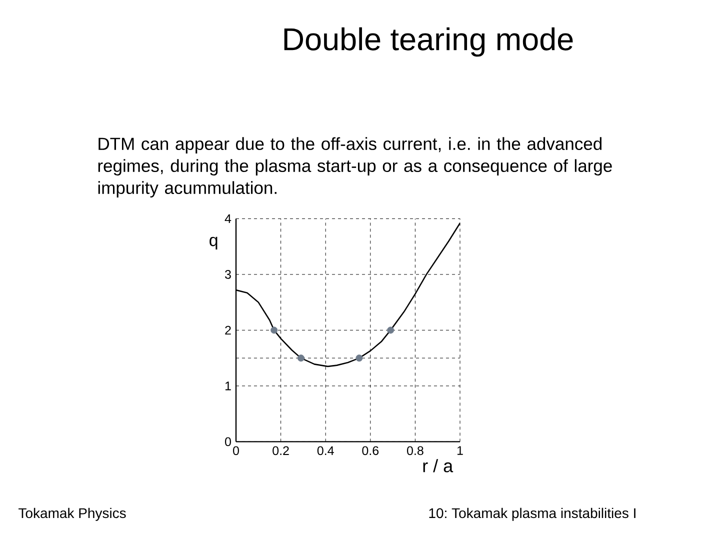 Image resolution: width=720 pixels, height=540 pixels. I want to click on y-tick-label: 0, so click(228, 441).